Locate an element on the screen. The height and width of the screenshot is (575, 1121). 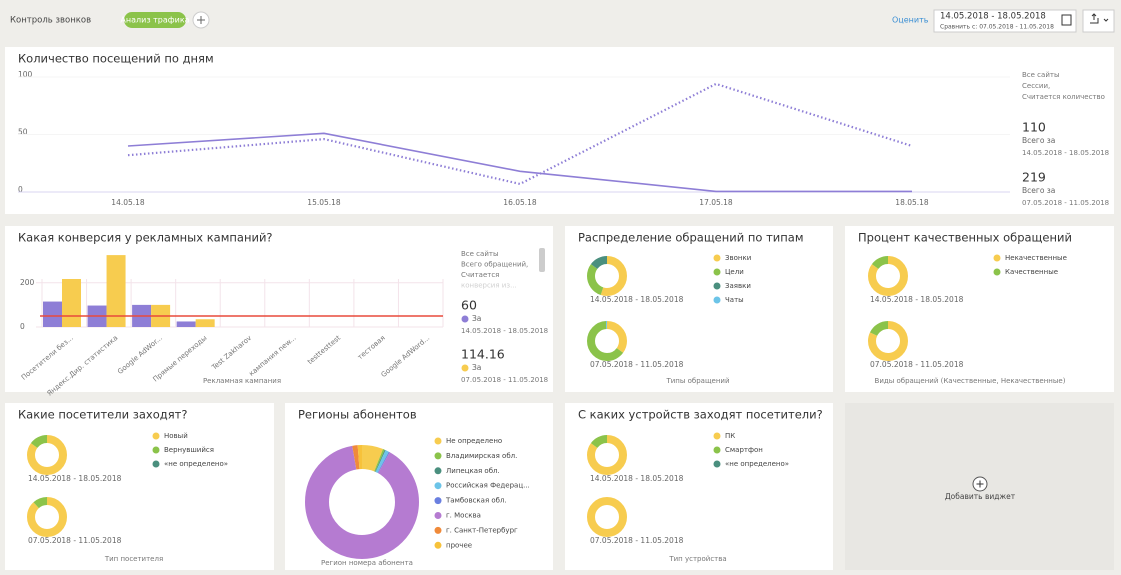
total-label: За is located at coordinates (476, 318).